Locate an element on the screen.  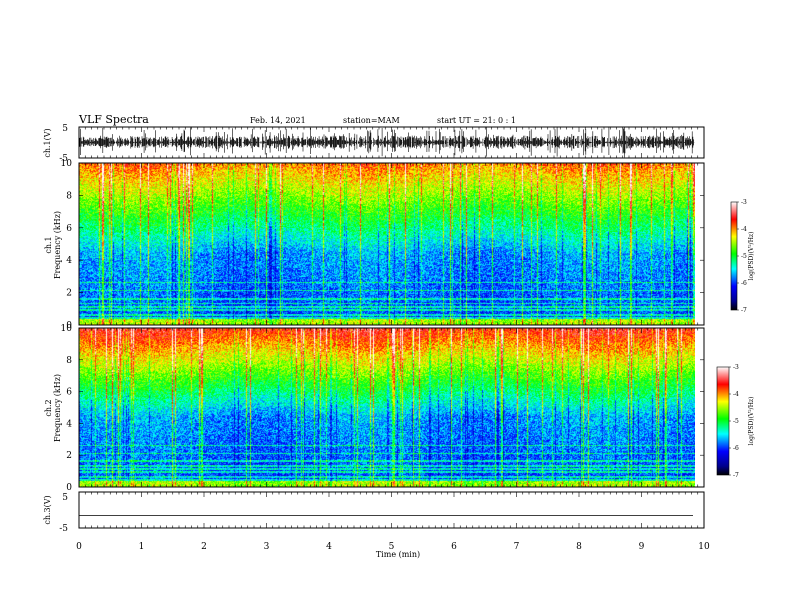
ch1-ylabel: ch.1(V) is located at coordinates (47, 142).